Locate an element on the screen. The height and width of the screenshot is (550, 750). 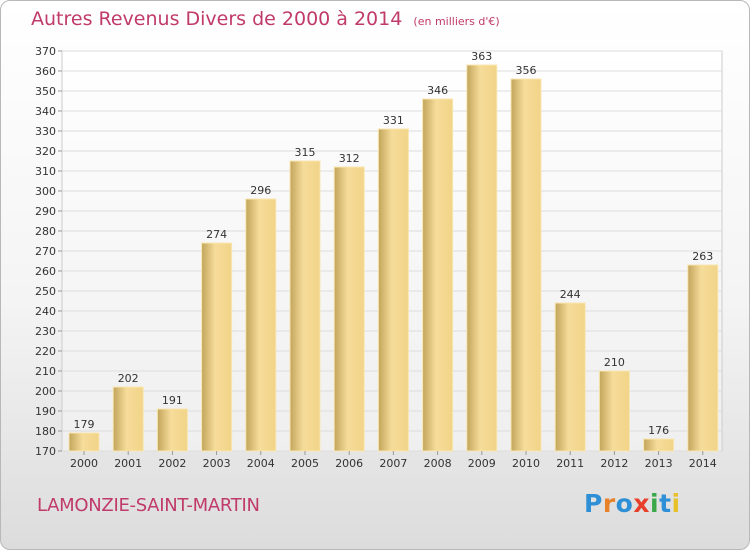
y-tick-label: 180 is located at coordinates (45, 431).